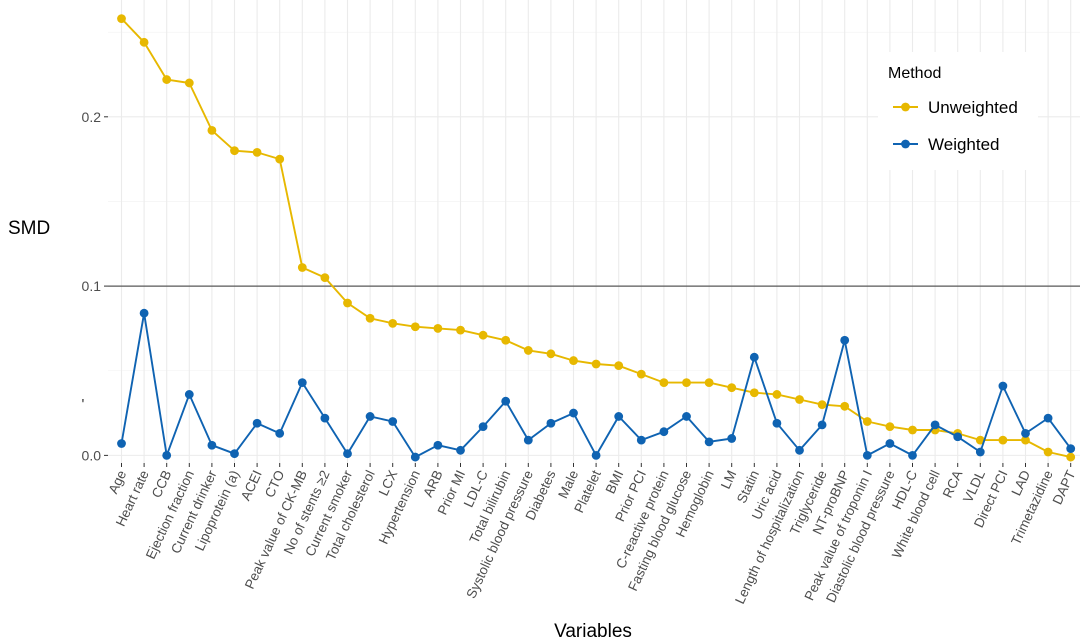 This screenshot has width=1084, height=643. I want to click on legend: Method Unweighted Weighted, so click(958, 111).